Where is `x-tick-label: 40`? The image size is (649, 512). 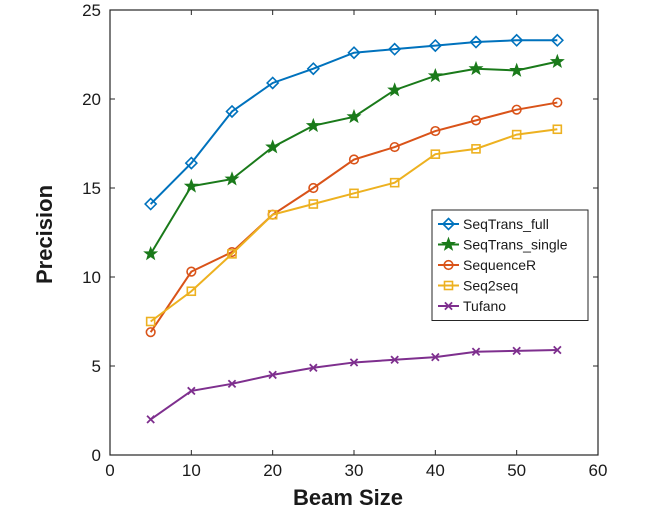 x-tick-label: 40 is located at coordinates (435, 470).